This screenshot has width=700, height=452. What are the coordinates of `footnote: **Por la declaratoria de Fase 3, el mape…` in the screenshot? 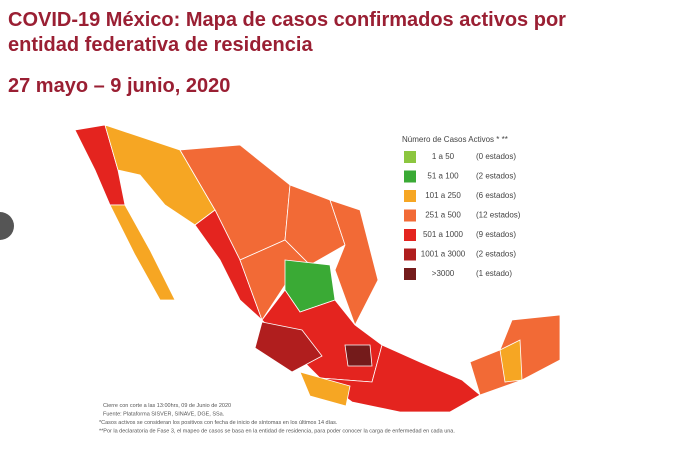 It's located at (277, 432).